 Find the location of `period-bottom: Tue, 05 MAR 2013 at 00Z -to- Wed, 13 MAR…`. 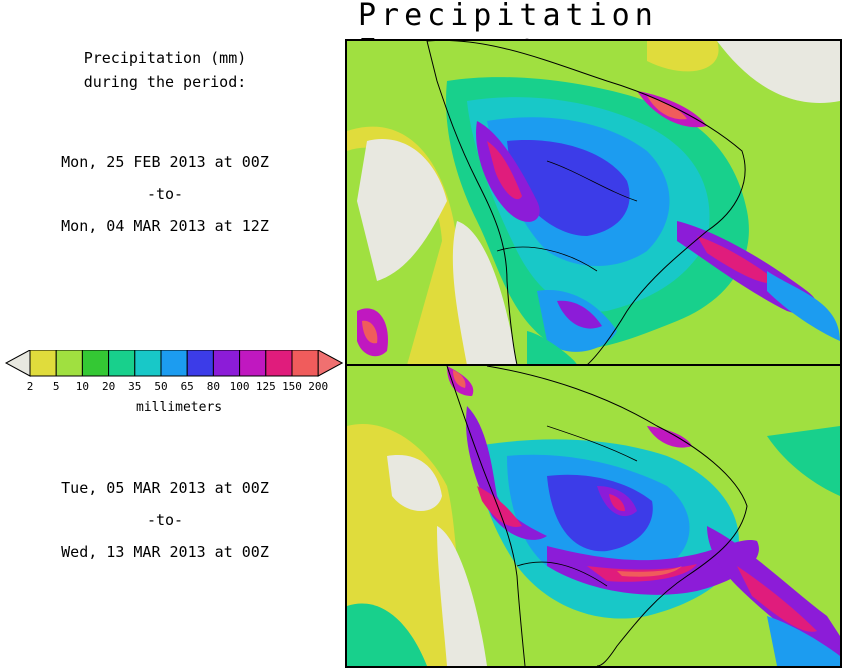

period-bottom: Tue, 05 MAR 2013 at 00Z -to- Wed, 13 MAR… is located at coordinates (165, 520).